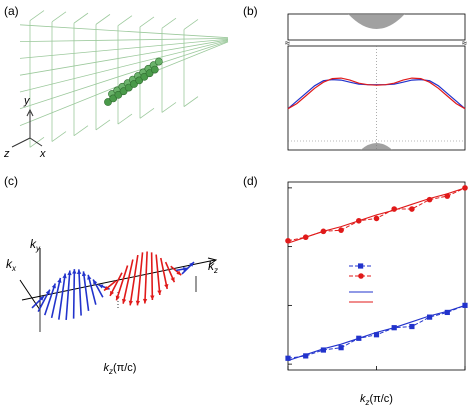 This screenshot has height=418, width=474. What do you see at coordinates (11, 181) in the screenshot?
I see `panel-c-label: (c)` at bounding box center [11, 181].